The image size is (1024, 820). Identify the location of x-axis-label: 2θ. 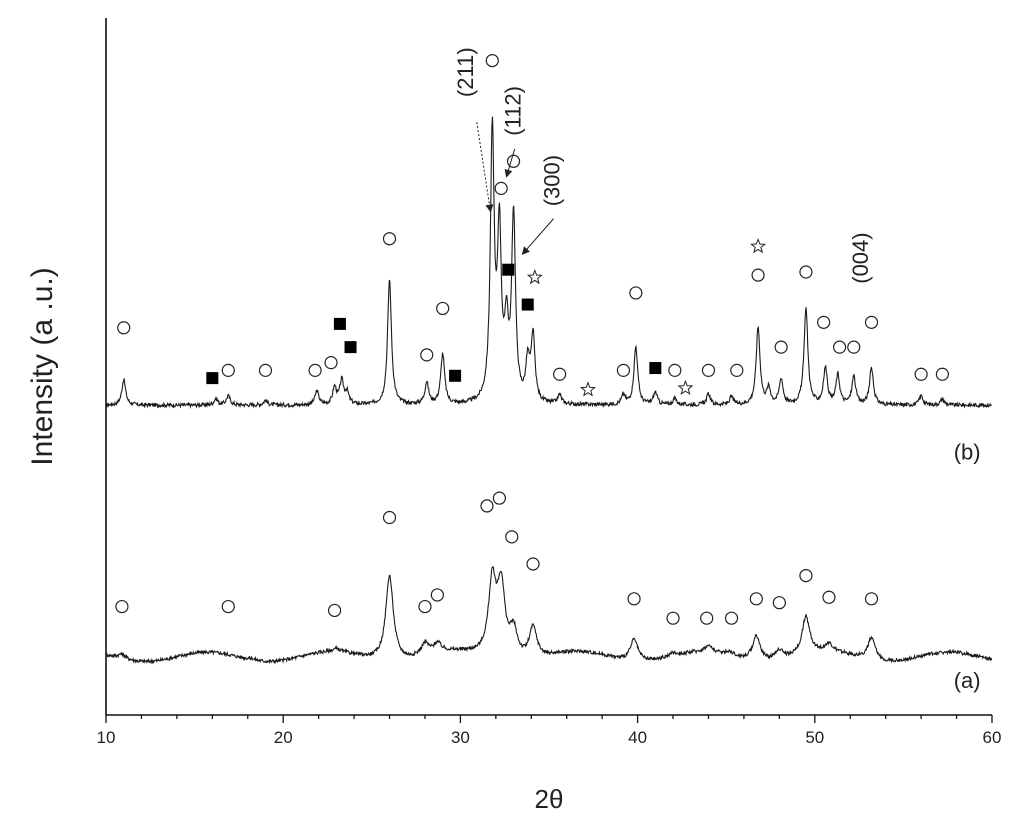
(549, 799).